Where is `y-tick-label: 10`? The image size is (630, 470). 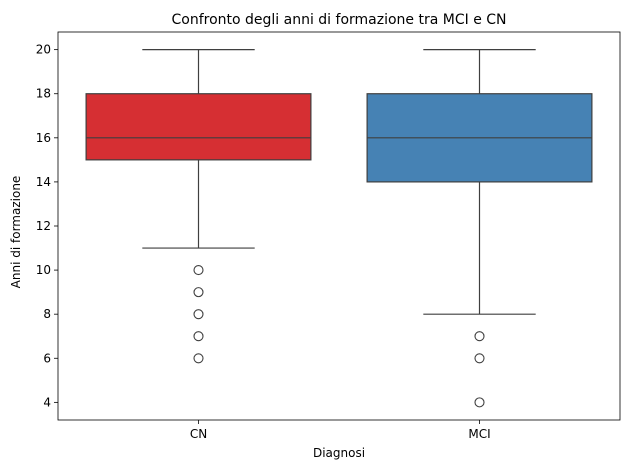 y-tick-label: 10 is located at coordinates (43, 270).